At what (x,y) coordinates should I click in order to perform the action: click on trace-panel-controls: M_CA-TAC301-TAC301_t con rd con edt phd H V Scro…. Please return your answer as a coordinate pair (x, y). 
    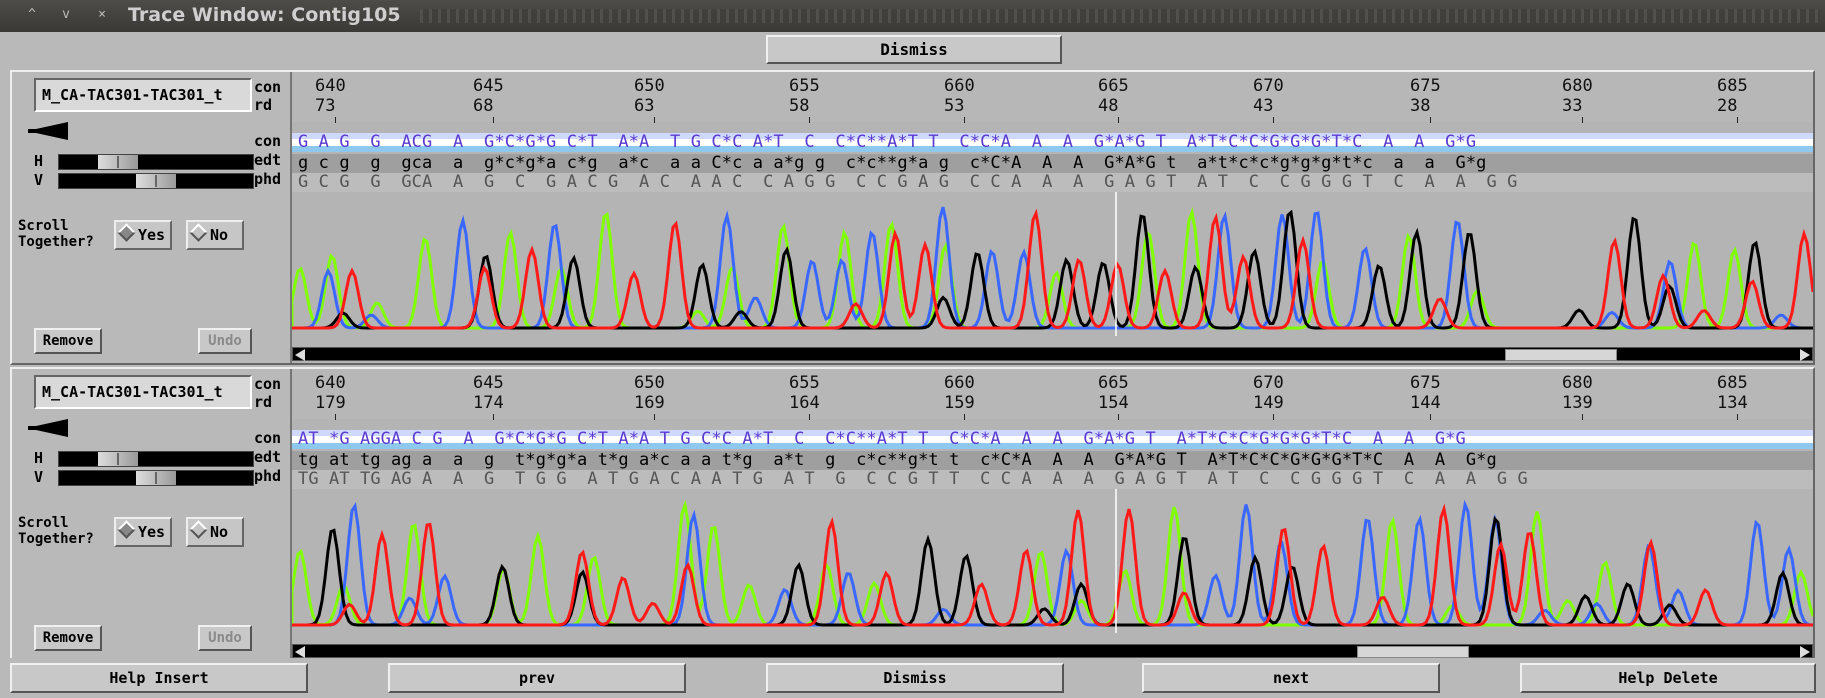
    Looking at the image, I should click on (152, 514).